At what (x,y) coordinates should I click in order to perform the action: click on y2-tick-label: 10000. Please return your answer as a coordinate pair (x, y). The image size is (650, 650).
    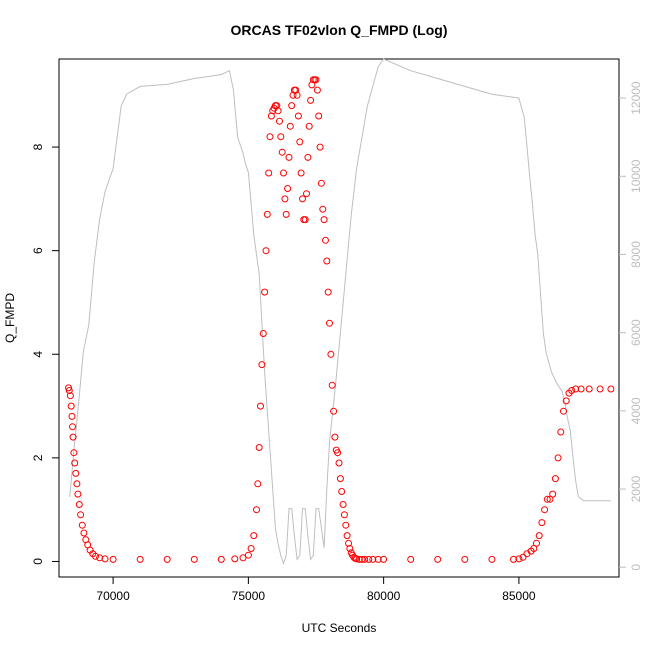
    Looking at the image, I should click on (636, 176).